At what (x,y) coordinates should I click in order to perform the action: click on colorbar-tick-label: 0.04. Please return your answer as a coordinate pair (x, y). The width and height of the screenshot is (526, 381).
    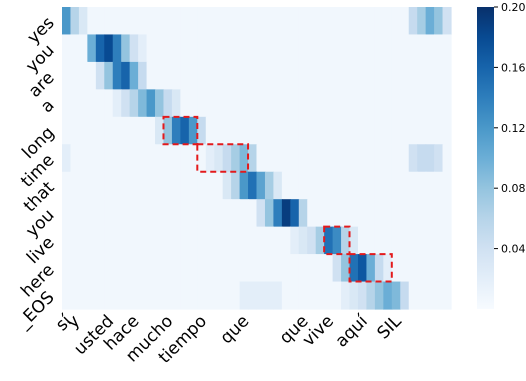
    Looking at the image, I should click on (513, 249).